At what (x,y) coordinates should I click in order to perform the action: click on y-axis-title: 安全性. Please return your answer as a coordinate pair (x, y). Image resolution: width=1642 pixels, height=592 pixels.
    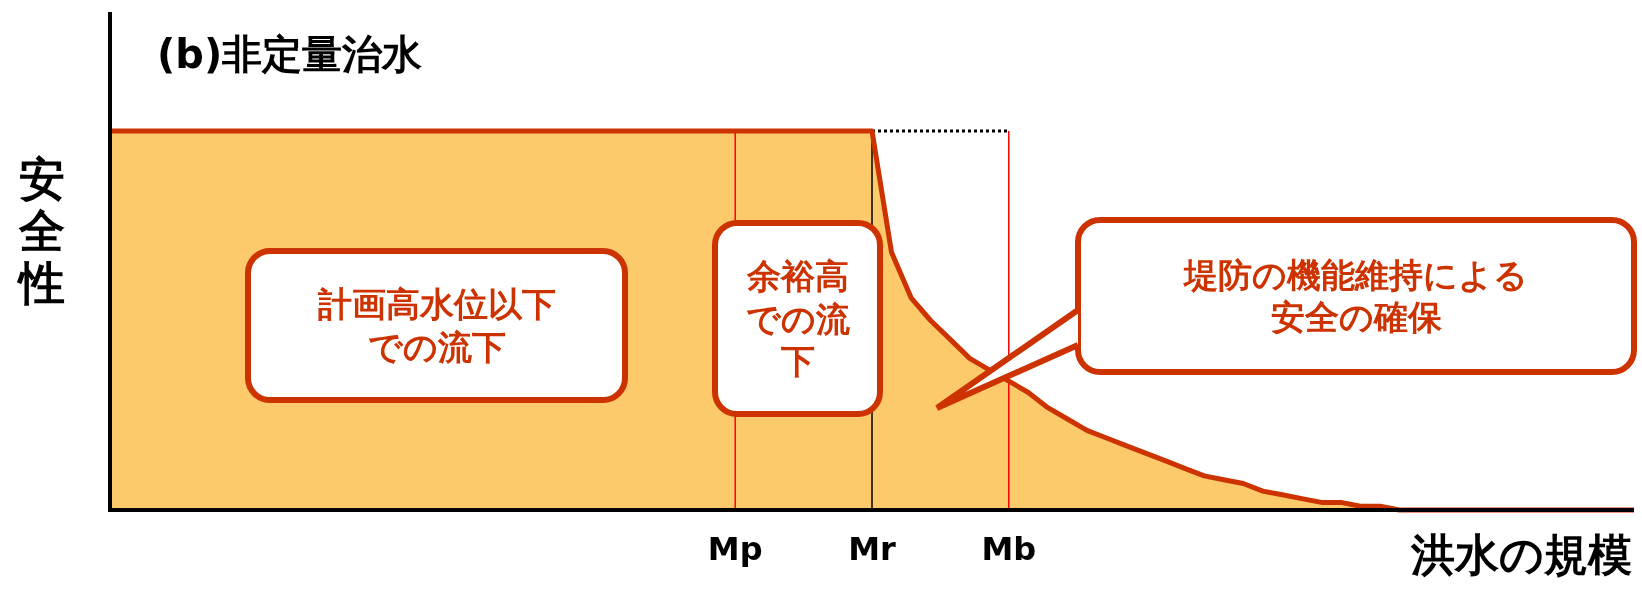
    Looking at the image, I should click on (40, 231).